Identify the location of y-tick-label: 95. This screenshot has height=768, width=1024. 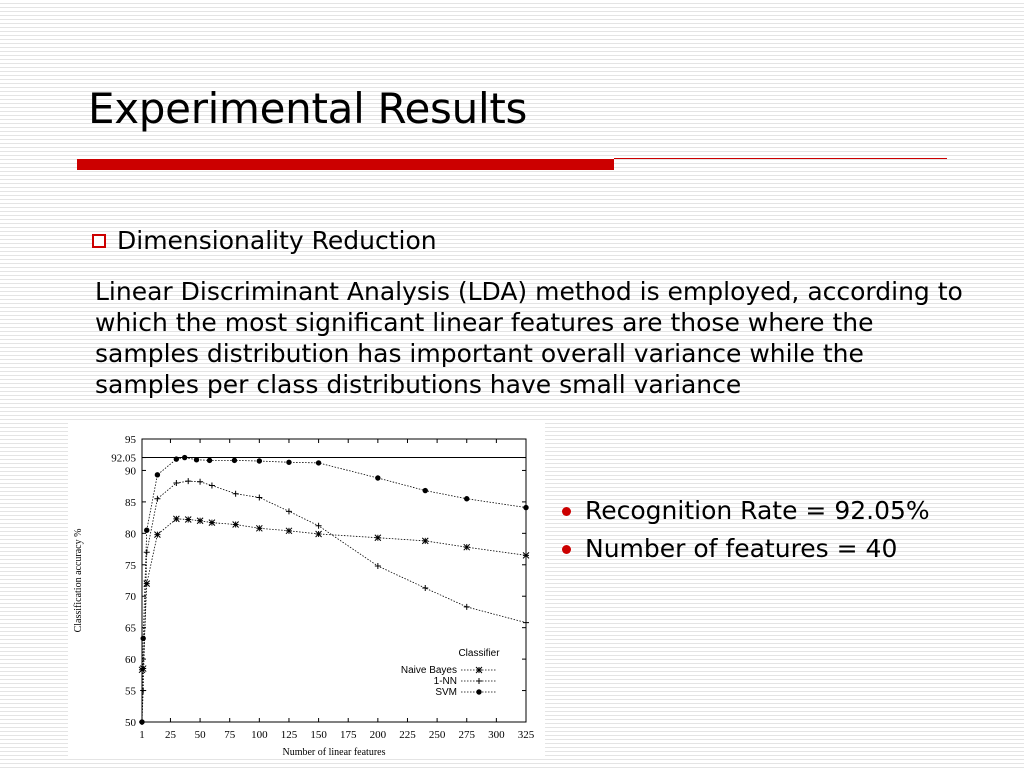
(131, 440).